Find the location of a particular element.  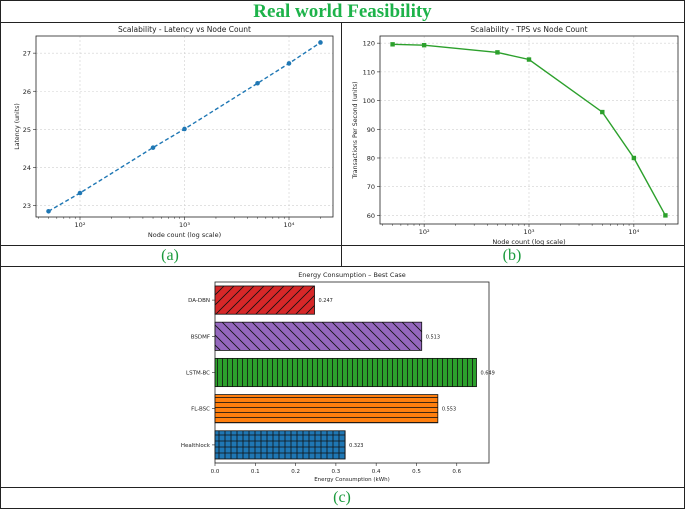

chart-title: Scalability - Latency vs Node Count is located at coordinates (184, 29).